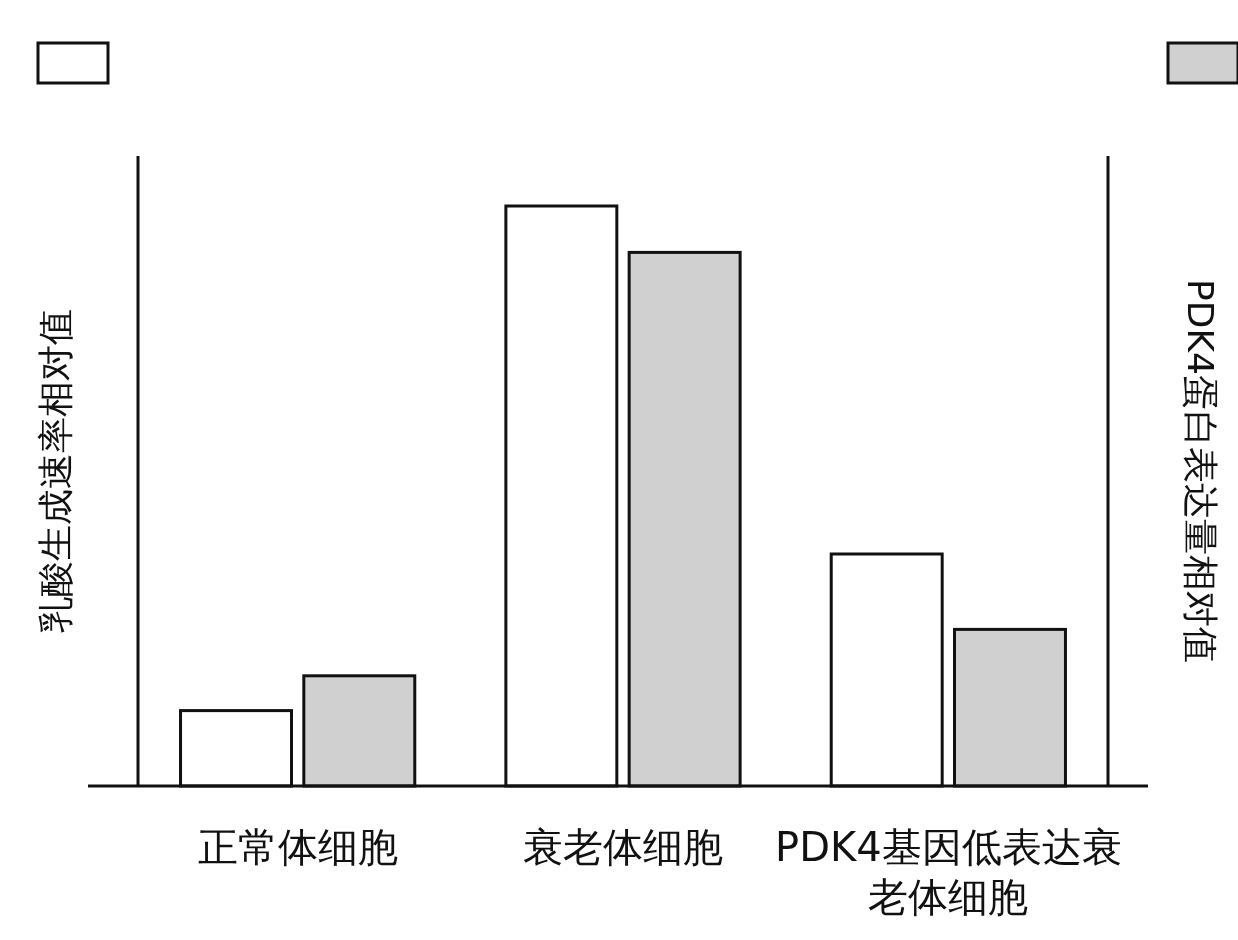 The image size is (1238, 940). I want to click on x-tick-label: PDK4基因低表达衰老体细胞, so click(948, 872).